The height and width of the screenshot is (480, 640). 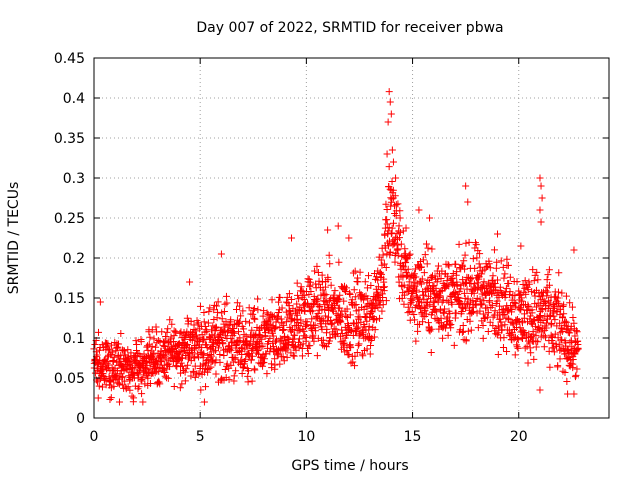 I want to click on y-tick-label: 0.2, so click(x=74, y=259).